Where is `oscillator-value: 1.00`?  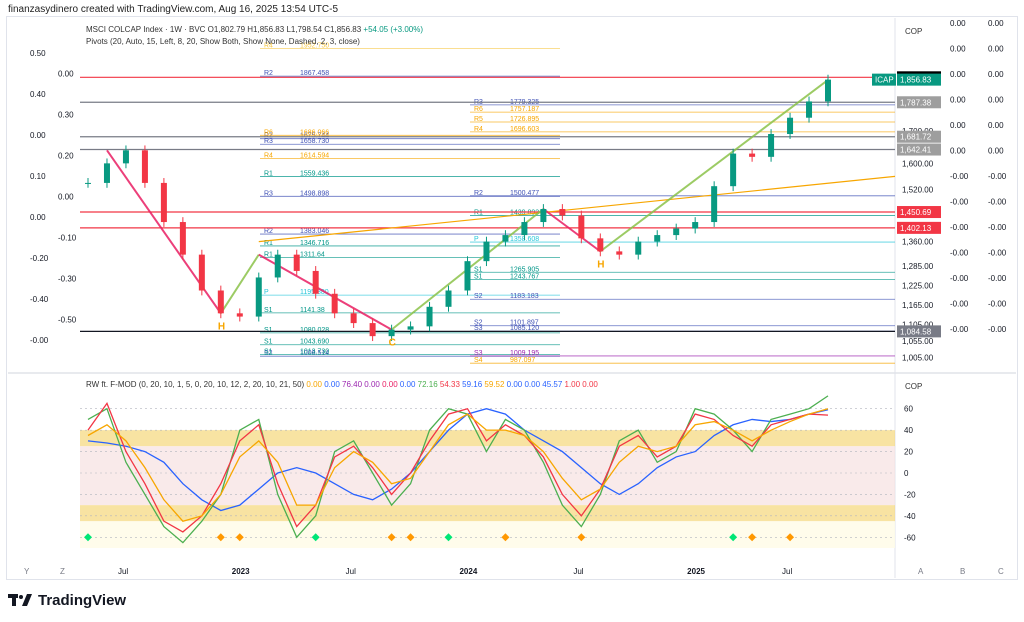 oscillator-value: 1.00 is located at coordinates (571, 384).